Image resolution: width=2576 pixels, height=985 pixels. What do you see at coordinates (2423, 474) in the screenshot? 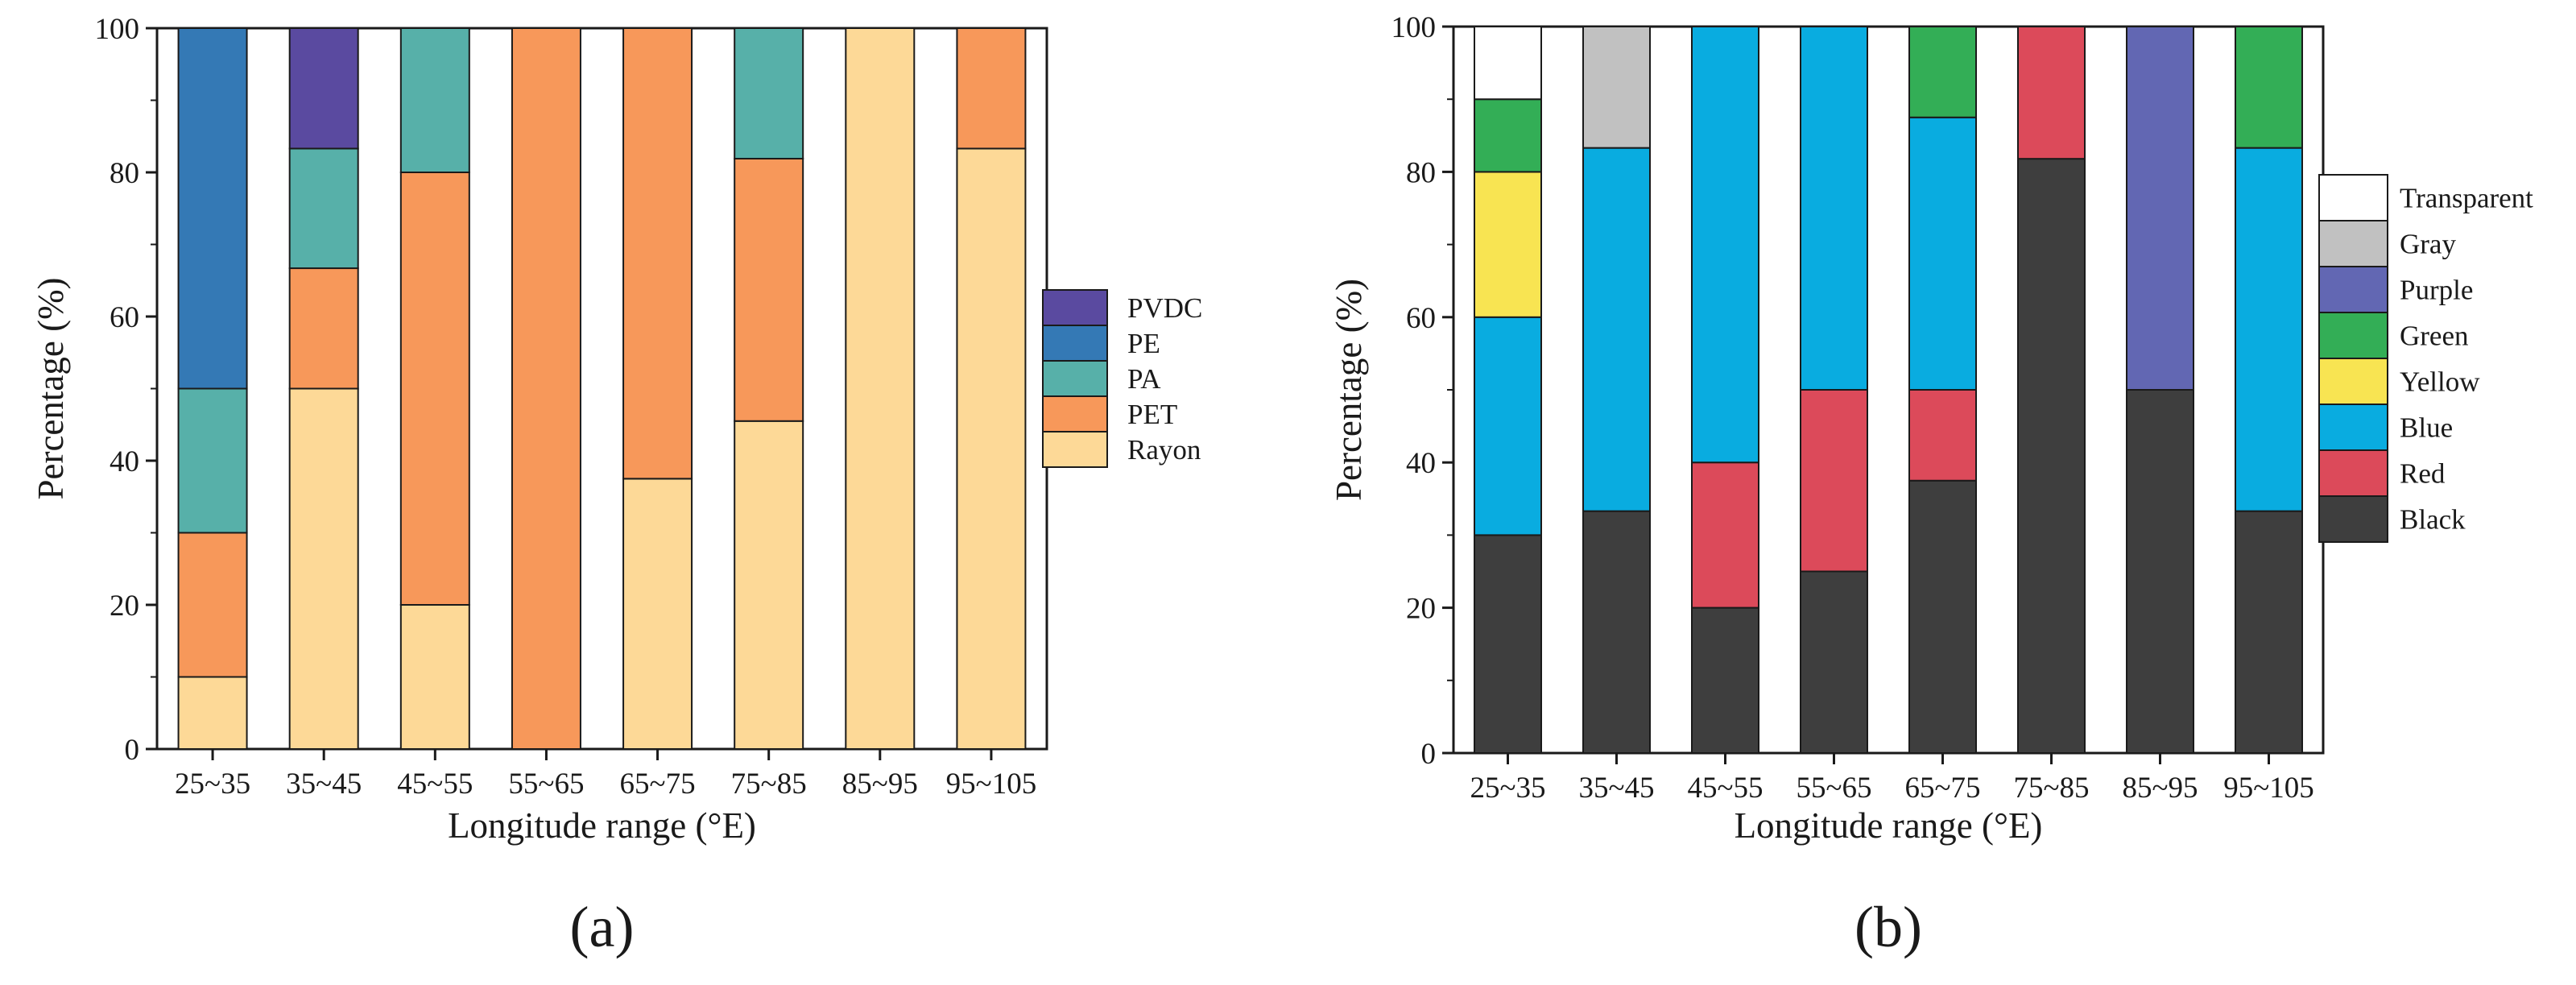
I see `legend-label-red: Red` at bounding box center [2423, 474].